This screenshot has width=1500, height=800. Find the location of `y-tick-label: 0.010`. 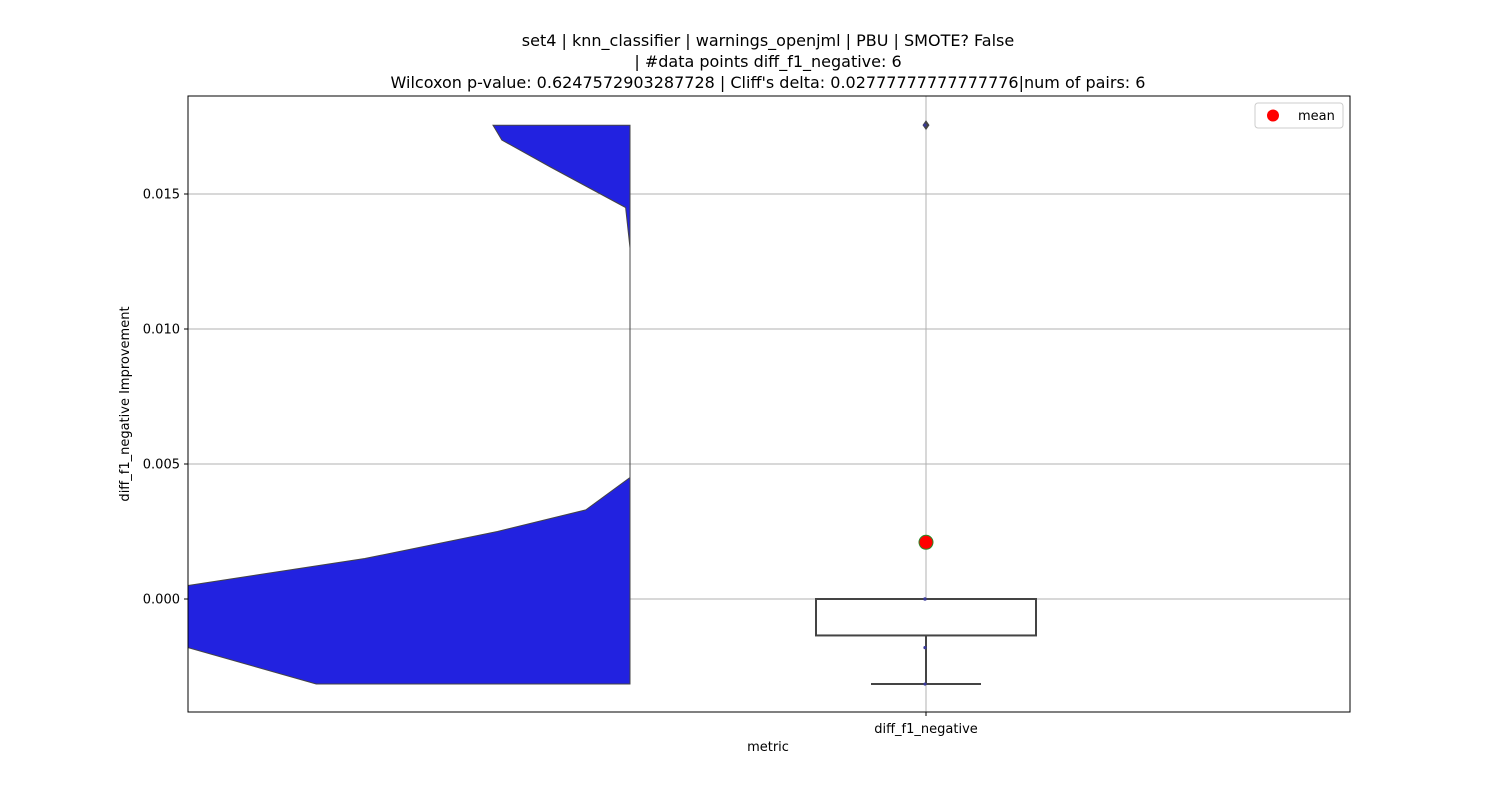

y-tick-label: 0.010 is located at coordinates (161, 330).